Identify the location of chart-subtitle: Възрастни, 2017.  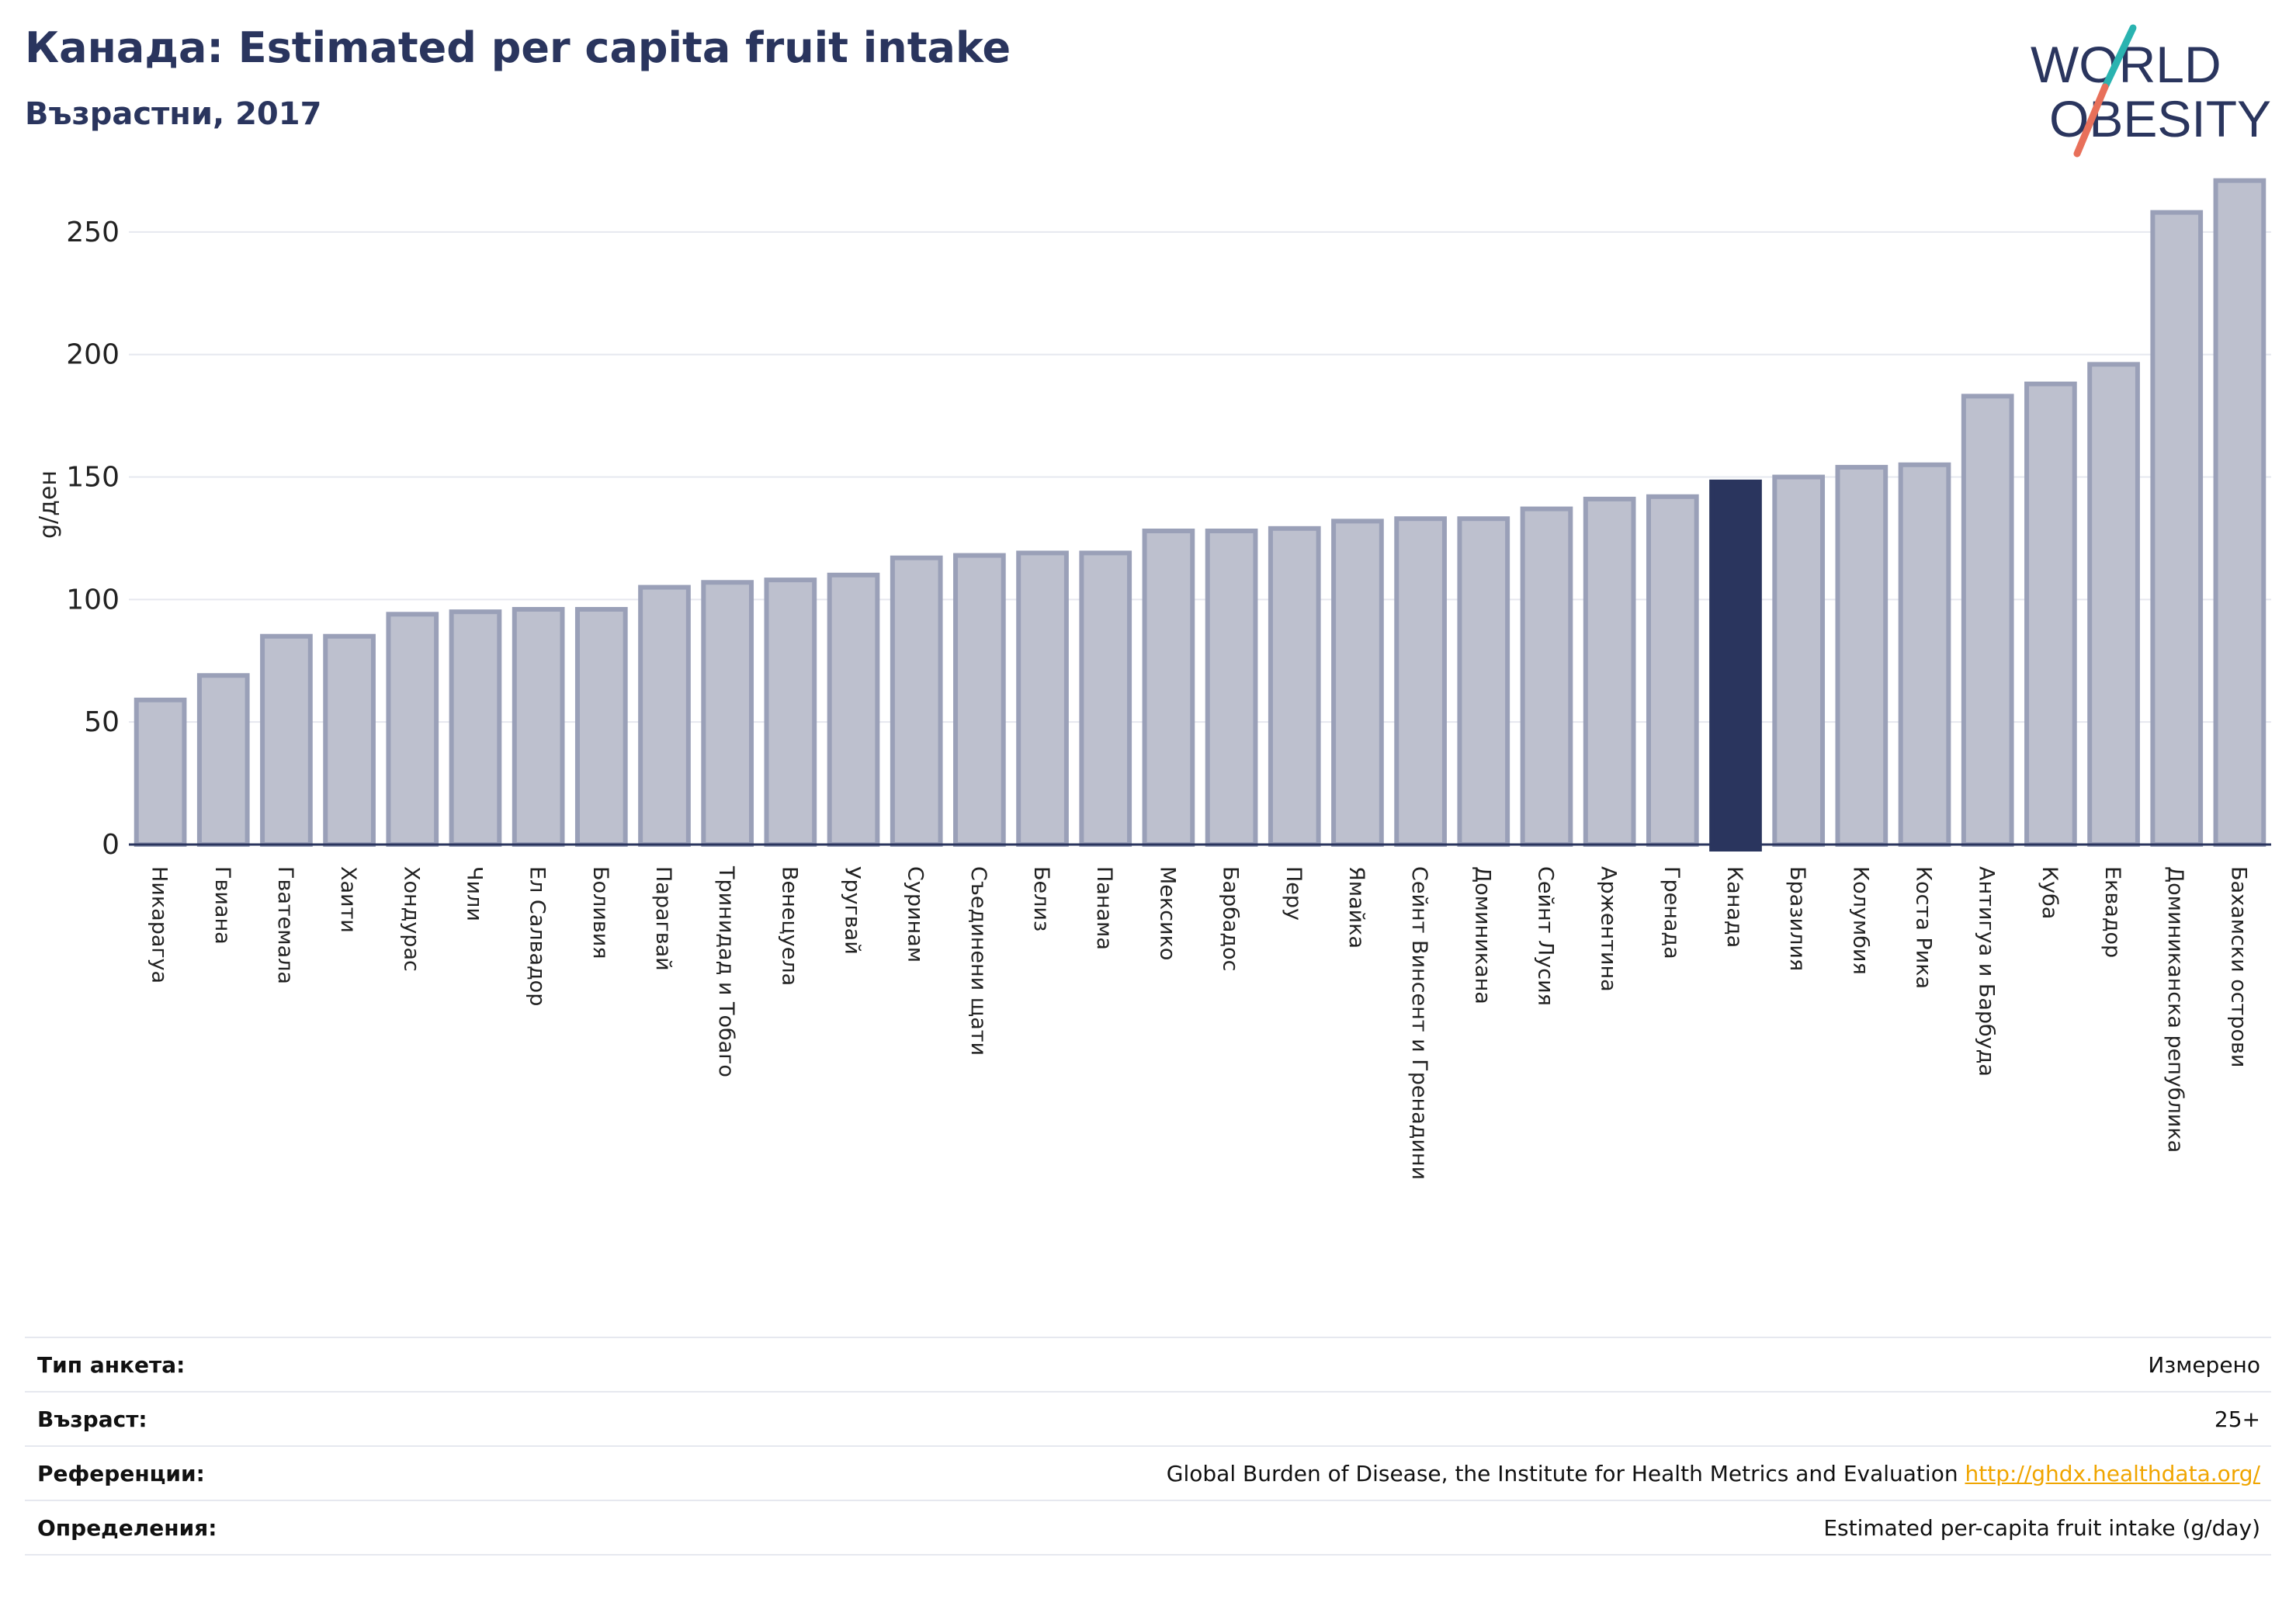
(173, 114).